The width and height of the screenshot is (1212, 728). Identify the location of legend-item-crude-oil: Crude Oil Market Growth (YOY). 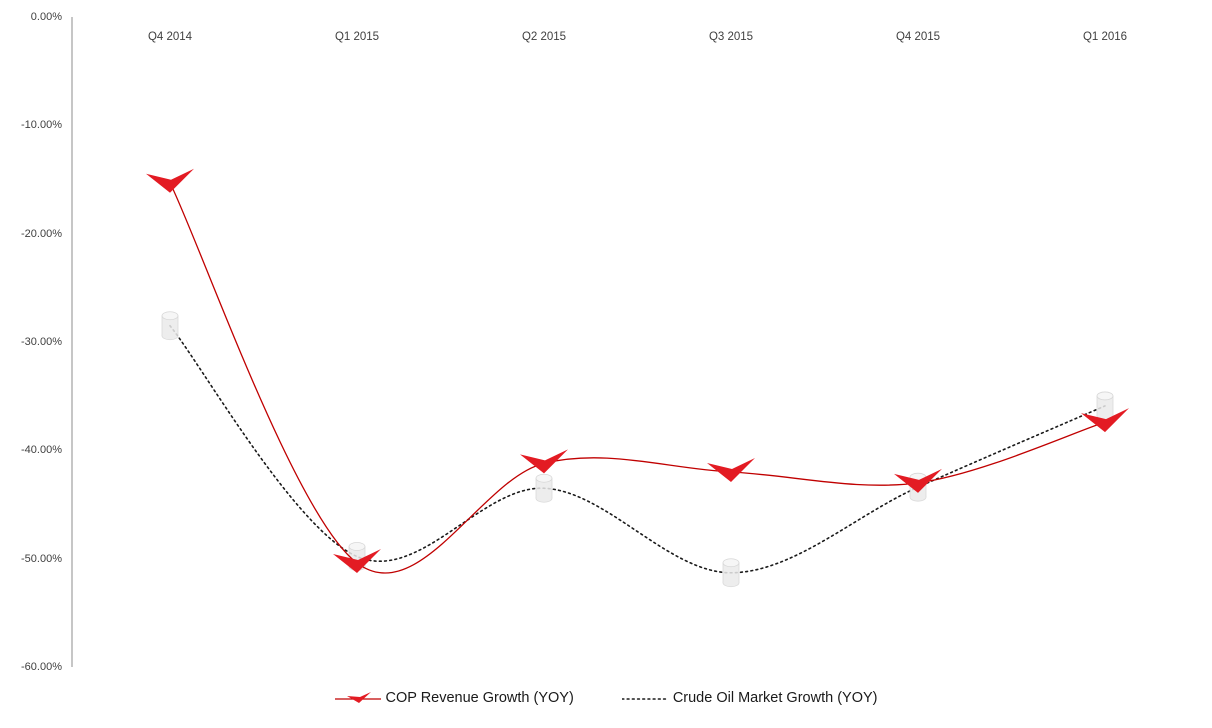
(749, 698).